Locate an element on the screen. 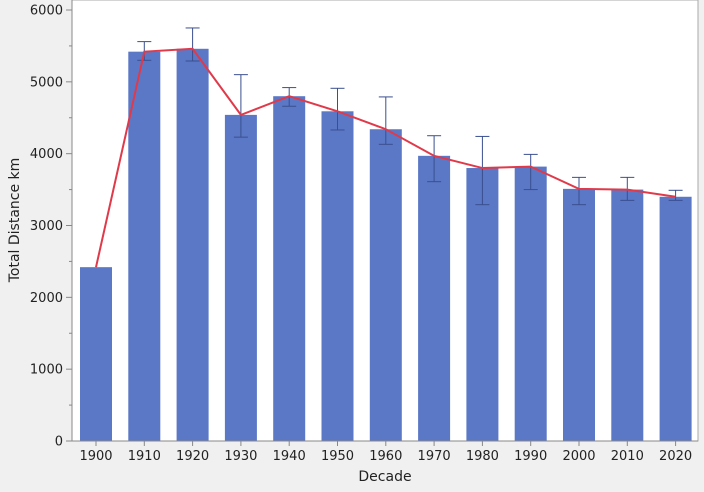 This screenshot has width=704, height=492. x-tick-label-1990: 1990 is located at coordinates (530, 456).